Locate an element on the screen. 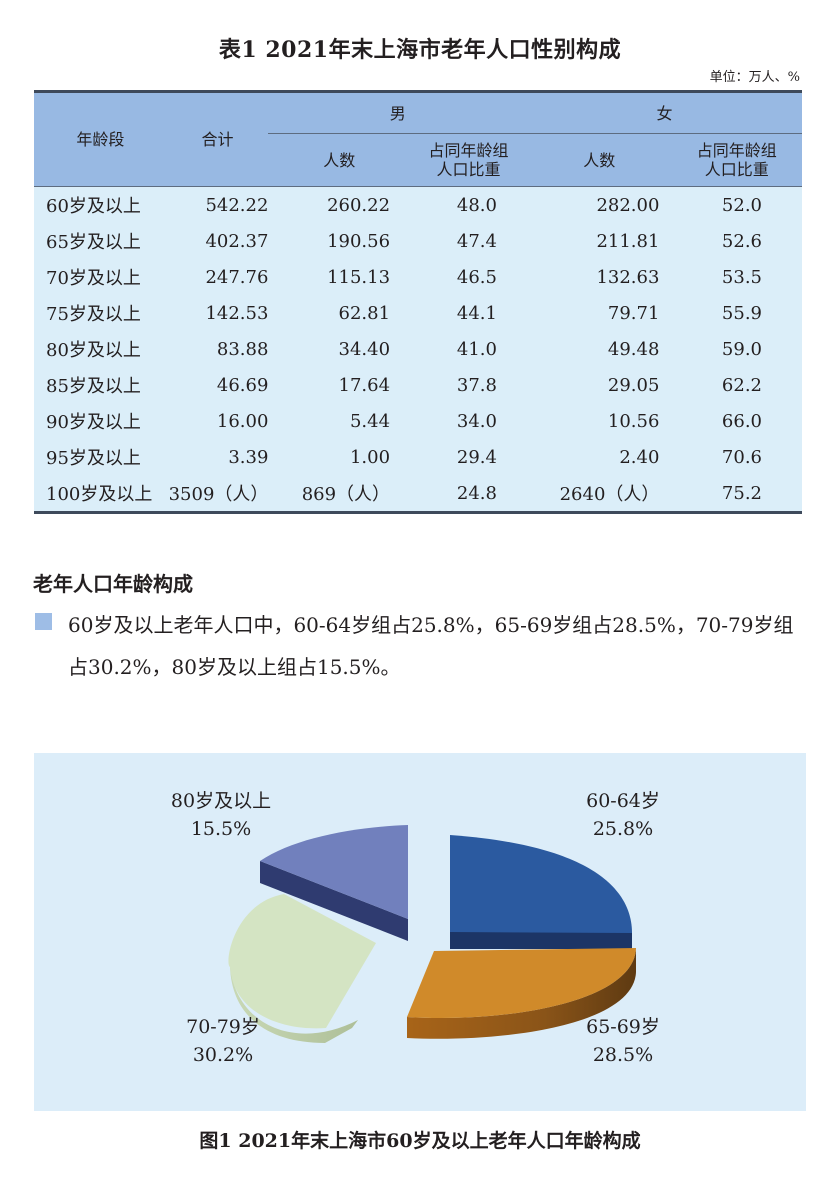 This screenshot has height=1187, width=840. male-count-cell: 34.40 is located at coordinates (364, 349).